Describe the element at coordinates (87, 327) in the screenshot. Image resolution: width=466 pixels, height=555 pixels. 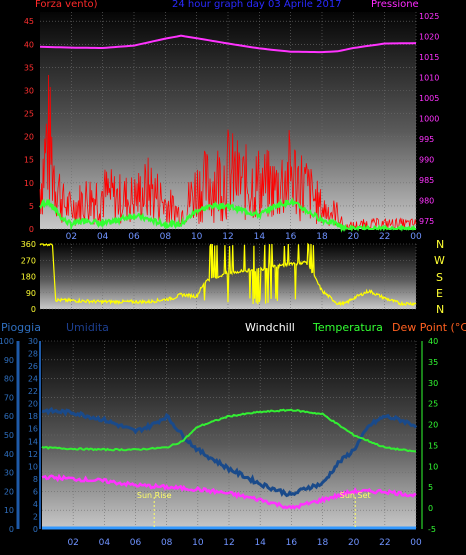
I see `legend-humidity: Umidita` at that location.